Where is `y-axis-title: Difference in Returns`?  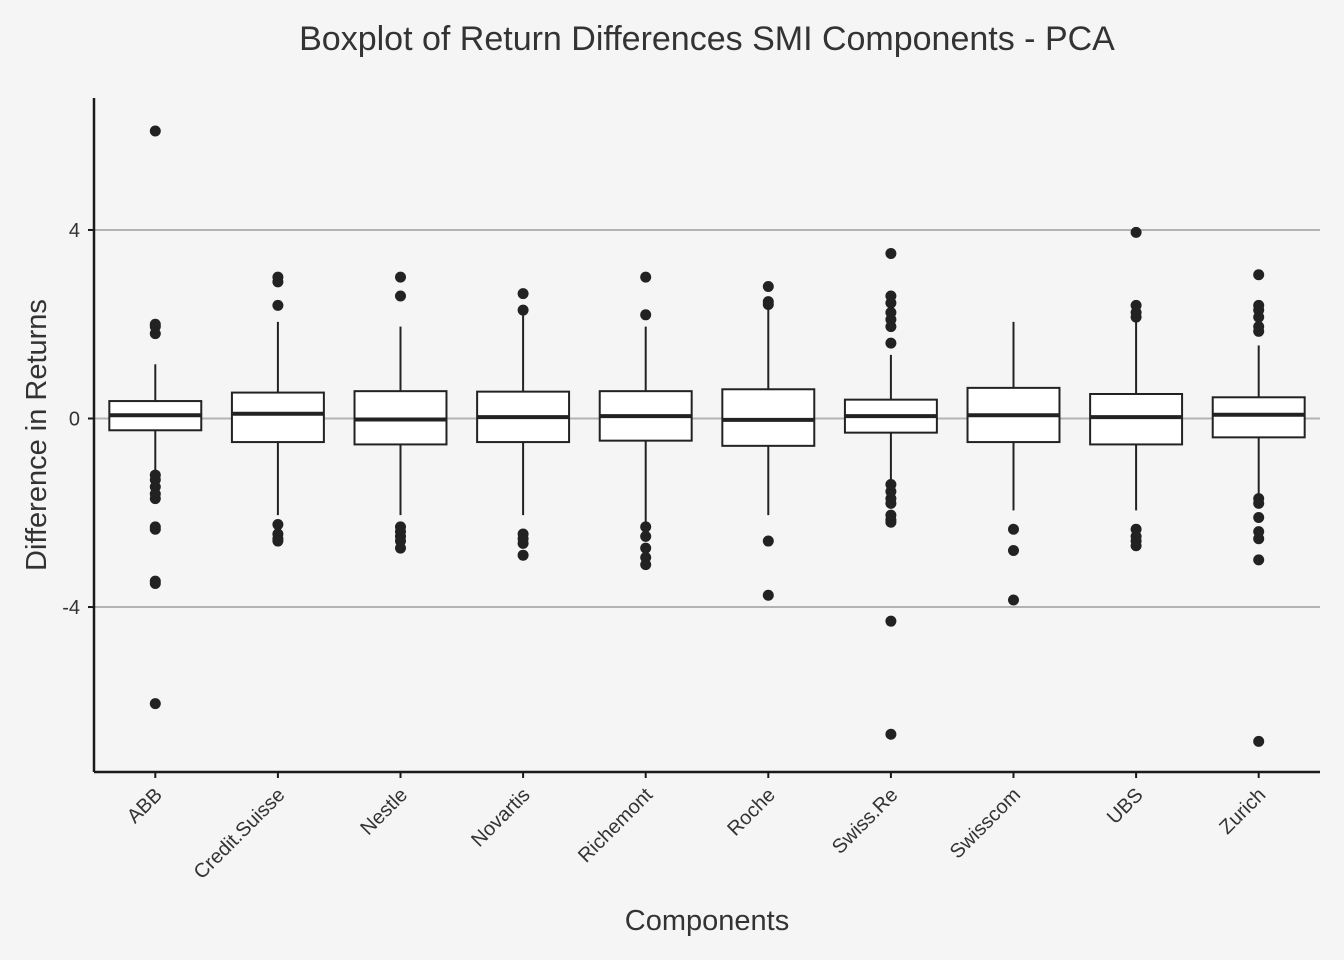 y-axis-title: Difference in Returns is located at coordinates (37, 435).